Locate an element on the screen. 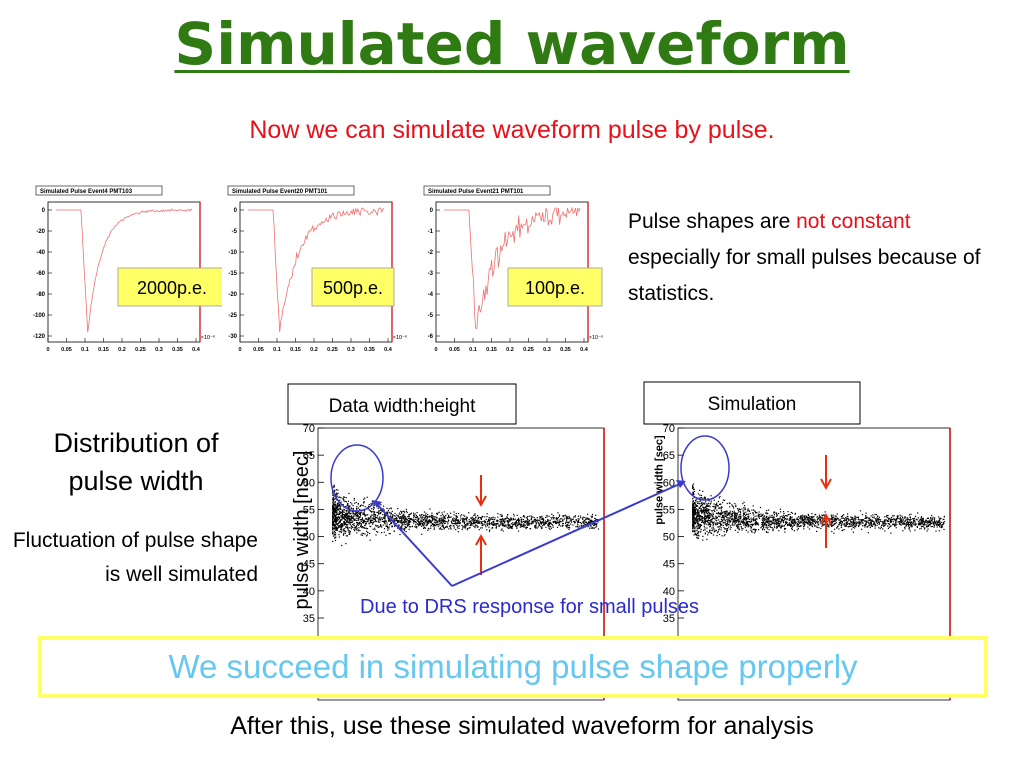  y-tick-label: 50 is located at coordinates (309, 538).